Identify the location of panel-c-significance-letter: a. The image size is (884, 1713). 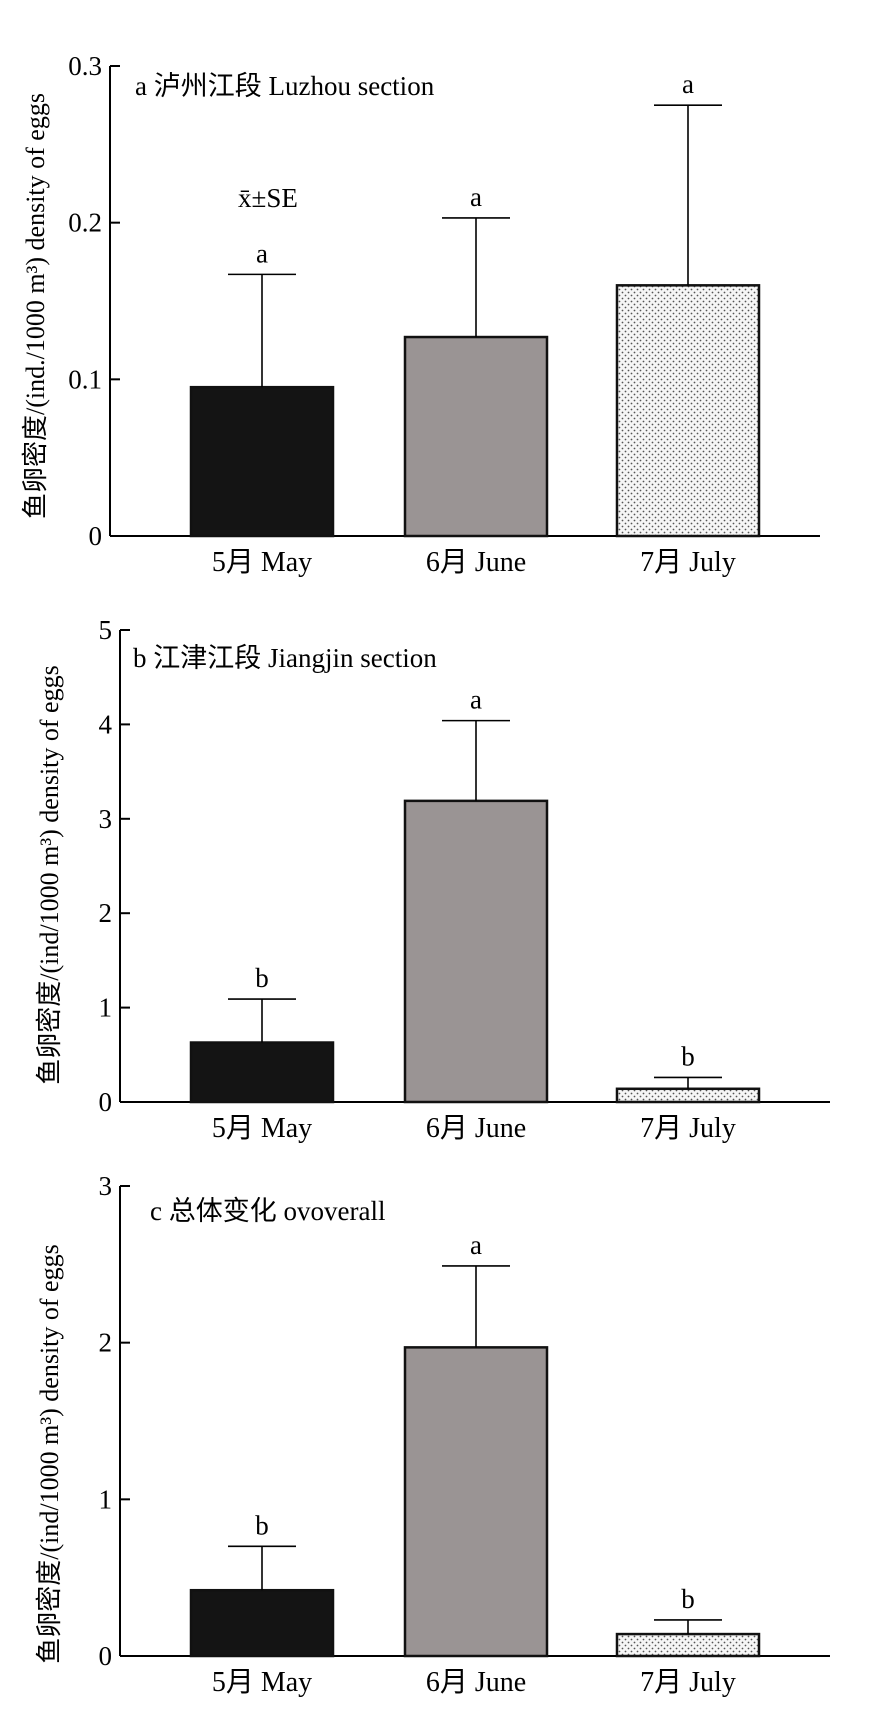
(476, 1245).